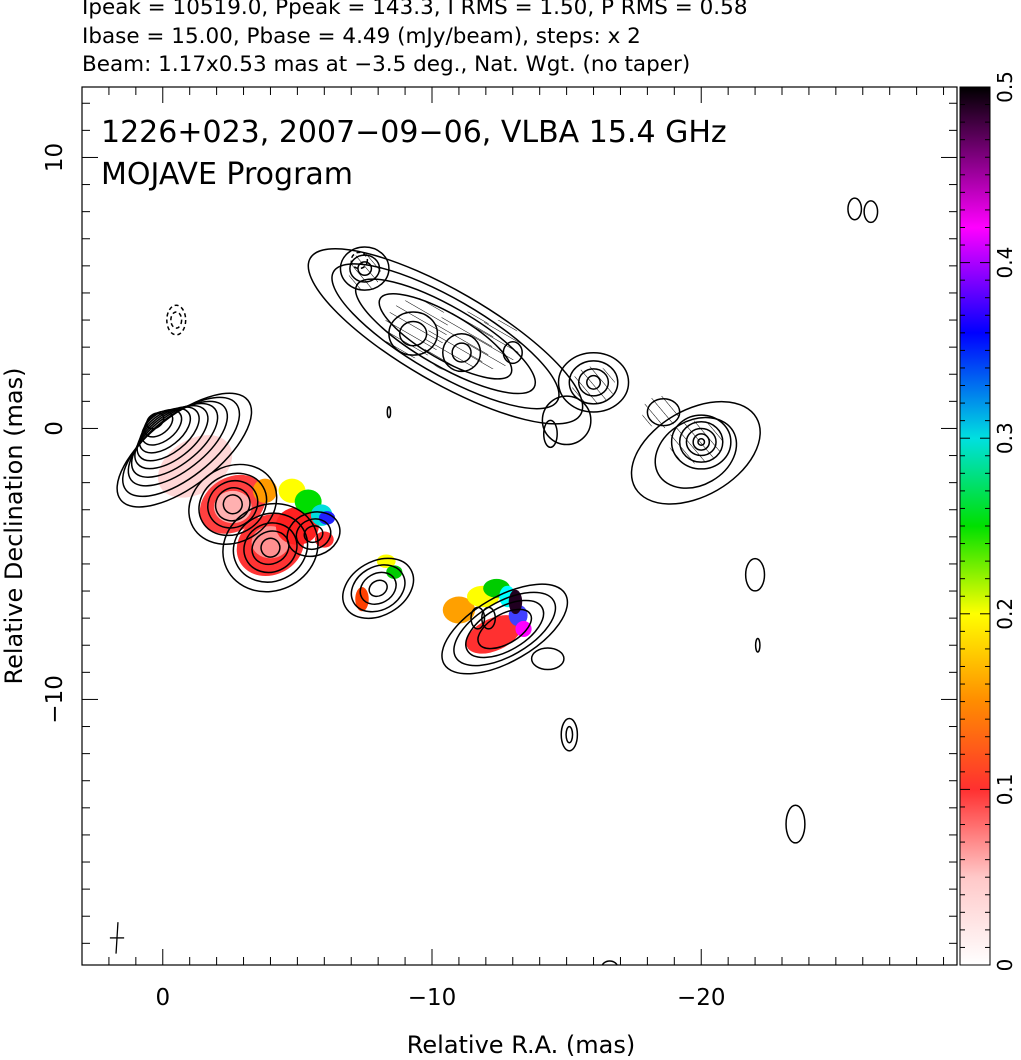  Describe the element at coordinates (162, 998) in the screenshot. I see `x-tick-label: 0` at that location.